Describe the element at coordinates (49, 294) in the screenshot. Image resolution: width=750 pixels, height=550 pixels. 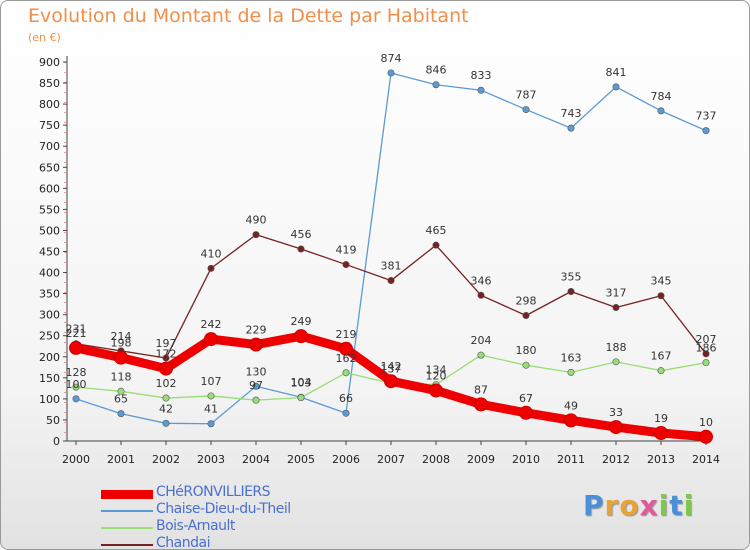
I see `y-tick-label: 350` at that location.